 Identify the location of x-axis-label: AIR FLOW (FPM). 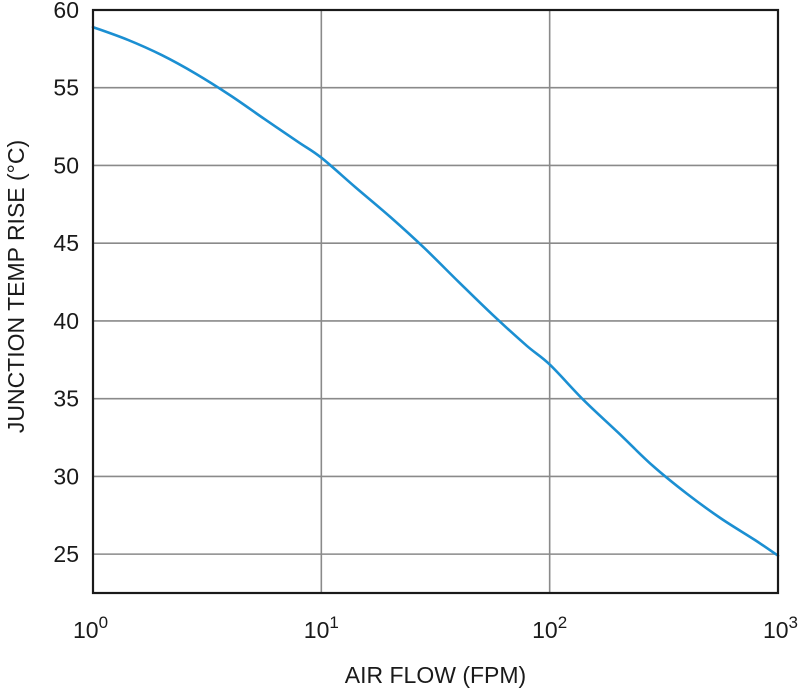
(435, 675).